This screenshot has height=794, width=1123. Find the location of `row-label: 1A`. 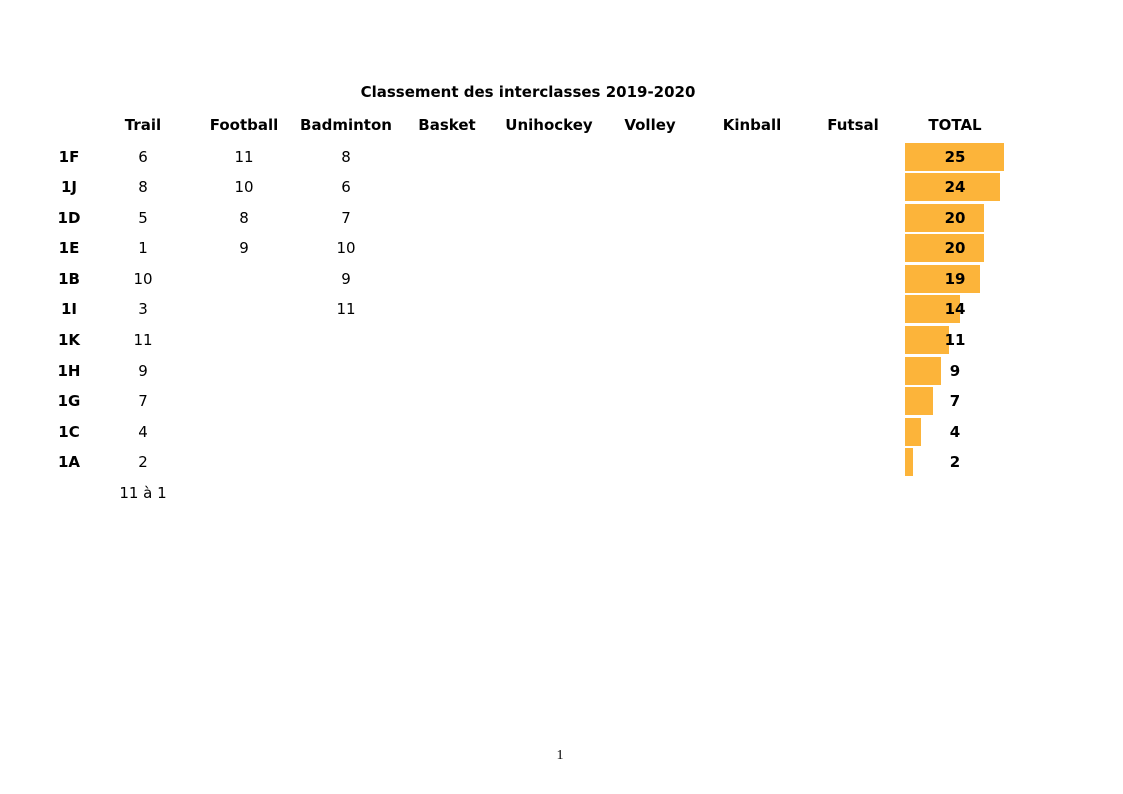

row-label: 1A is located at coordinates (69, 462).